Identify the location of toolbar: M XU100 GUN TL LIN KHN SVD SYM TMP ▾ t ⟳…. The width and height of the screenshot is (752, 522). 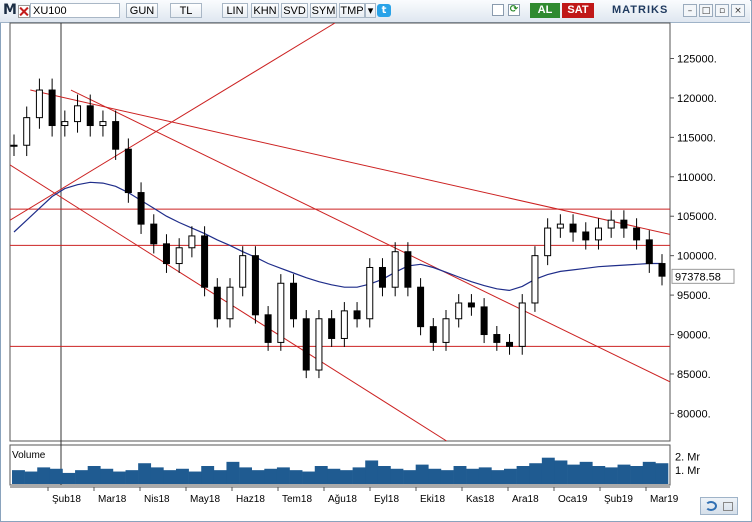
(375, 11).